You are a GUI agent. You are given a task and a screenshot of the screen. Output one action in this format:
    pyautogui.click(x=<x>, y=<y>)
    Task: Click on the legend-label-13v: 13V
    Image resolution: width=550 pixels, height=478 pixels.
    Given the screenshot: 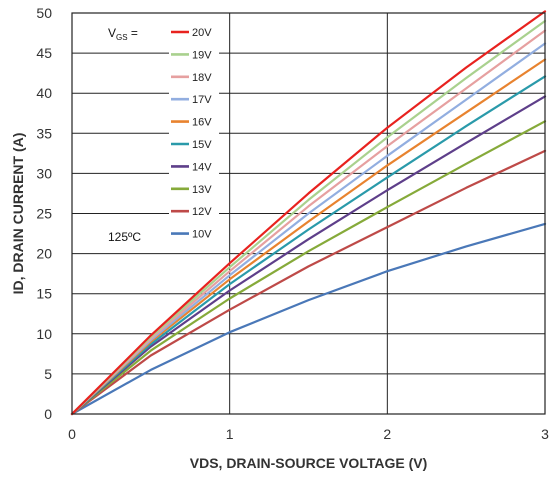 What is the action you would take?
    pyautogui.click(x=202, y=190)
    